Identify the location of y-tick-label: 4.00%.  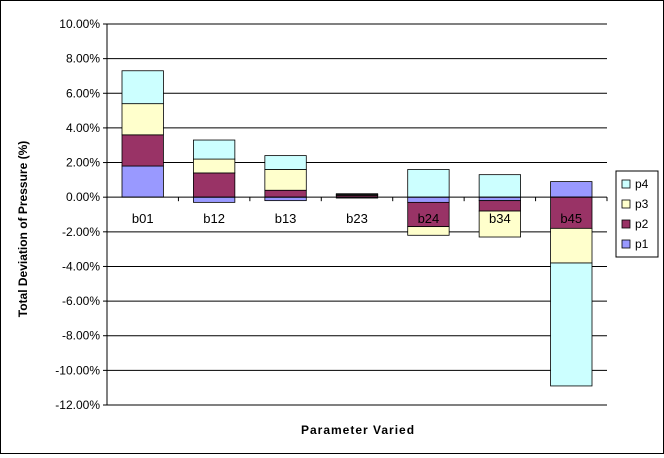
(83, 128).